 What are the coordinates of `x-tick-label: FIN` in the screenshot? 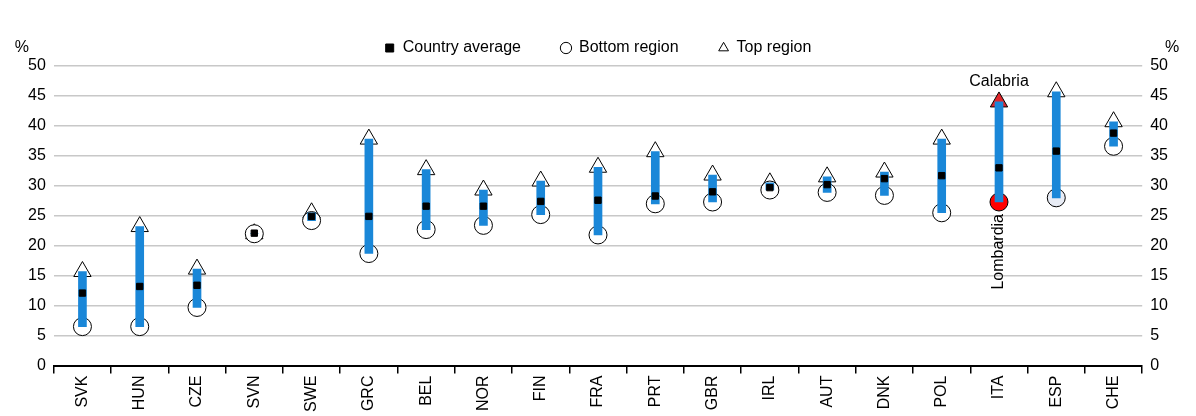 It's located at (540, 388).